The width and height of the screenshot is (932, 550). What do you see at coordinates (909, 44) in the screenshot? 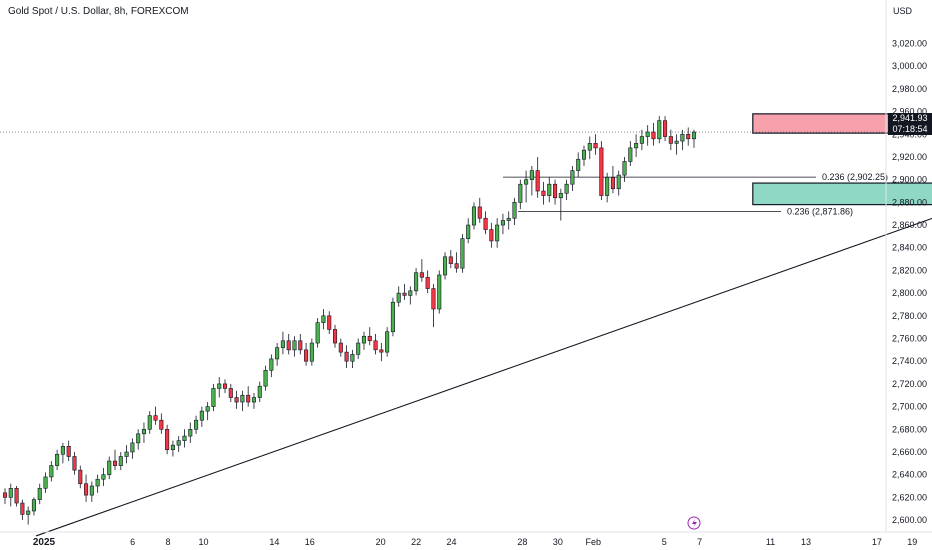
I see `y-tick-label: 3,020.00` at bounding box center [909, 44].